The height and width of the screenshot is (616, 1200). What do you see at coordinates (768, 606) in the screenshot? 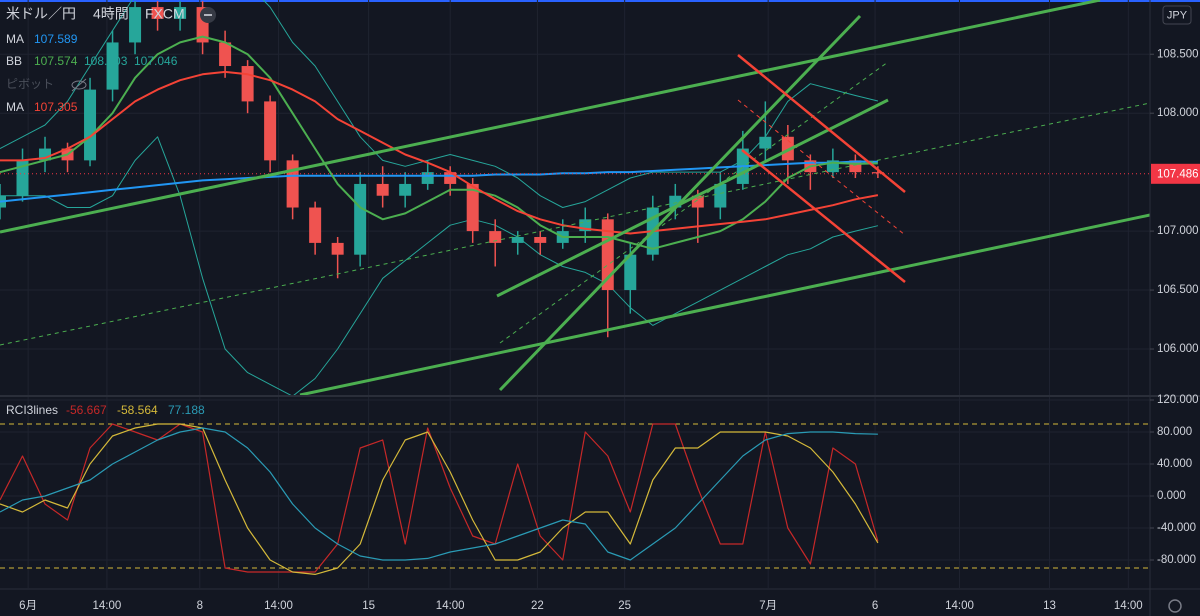
I see `x-tick-label: 7月` at bounding box center [768, 606].